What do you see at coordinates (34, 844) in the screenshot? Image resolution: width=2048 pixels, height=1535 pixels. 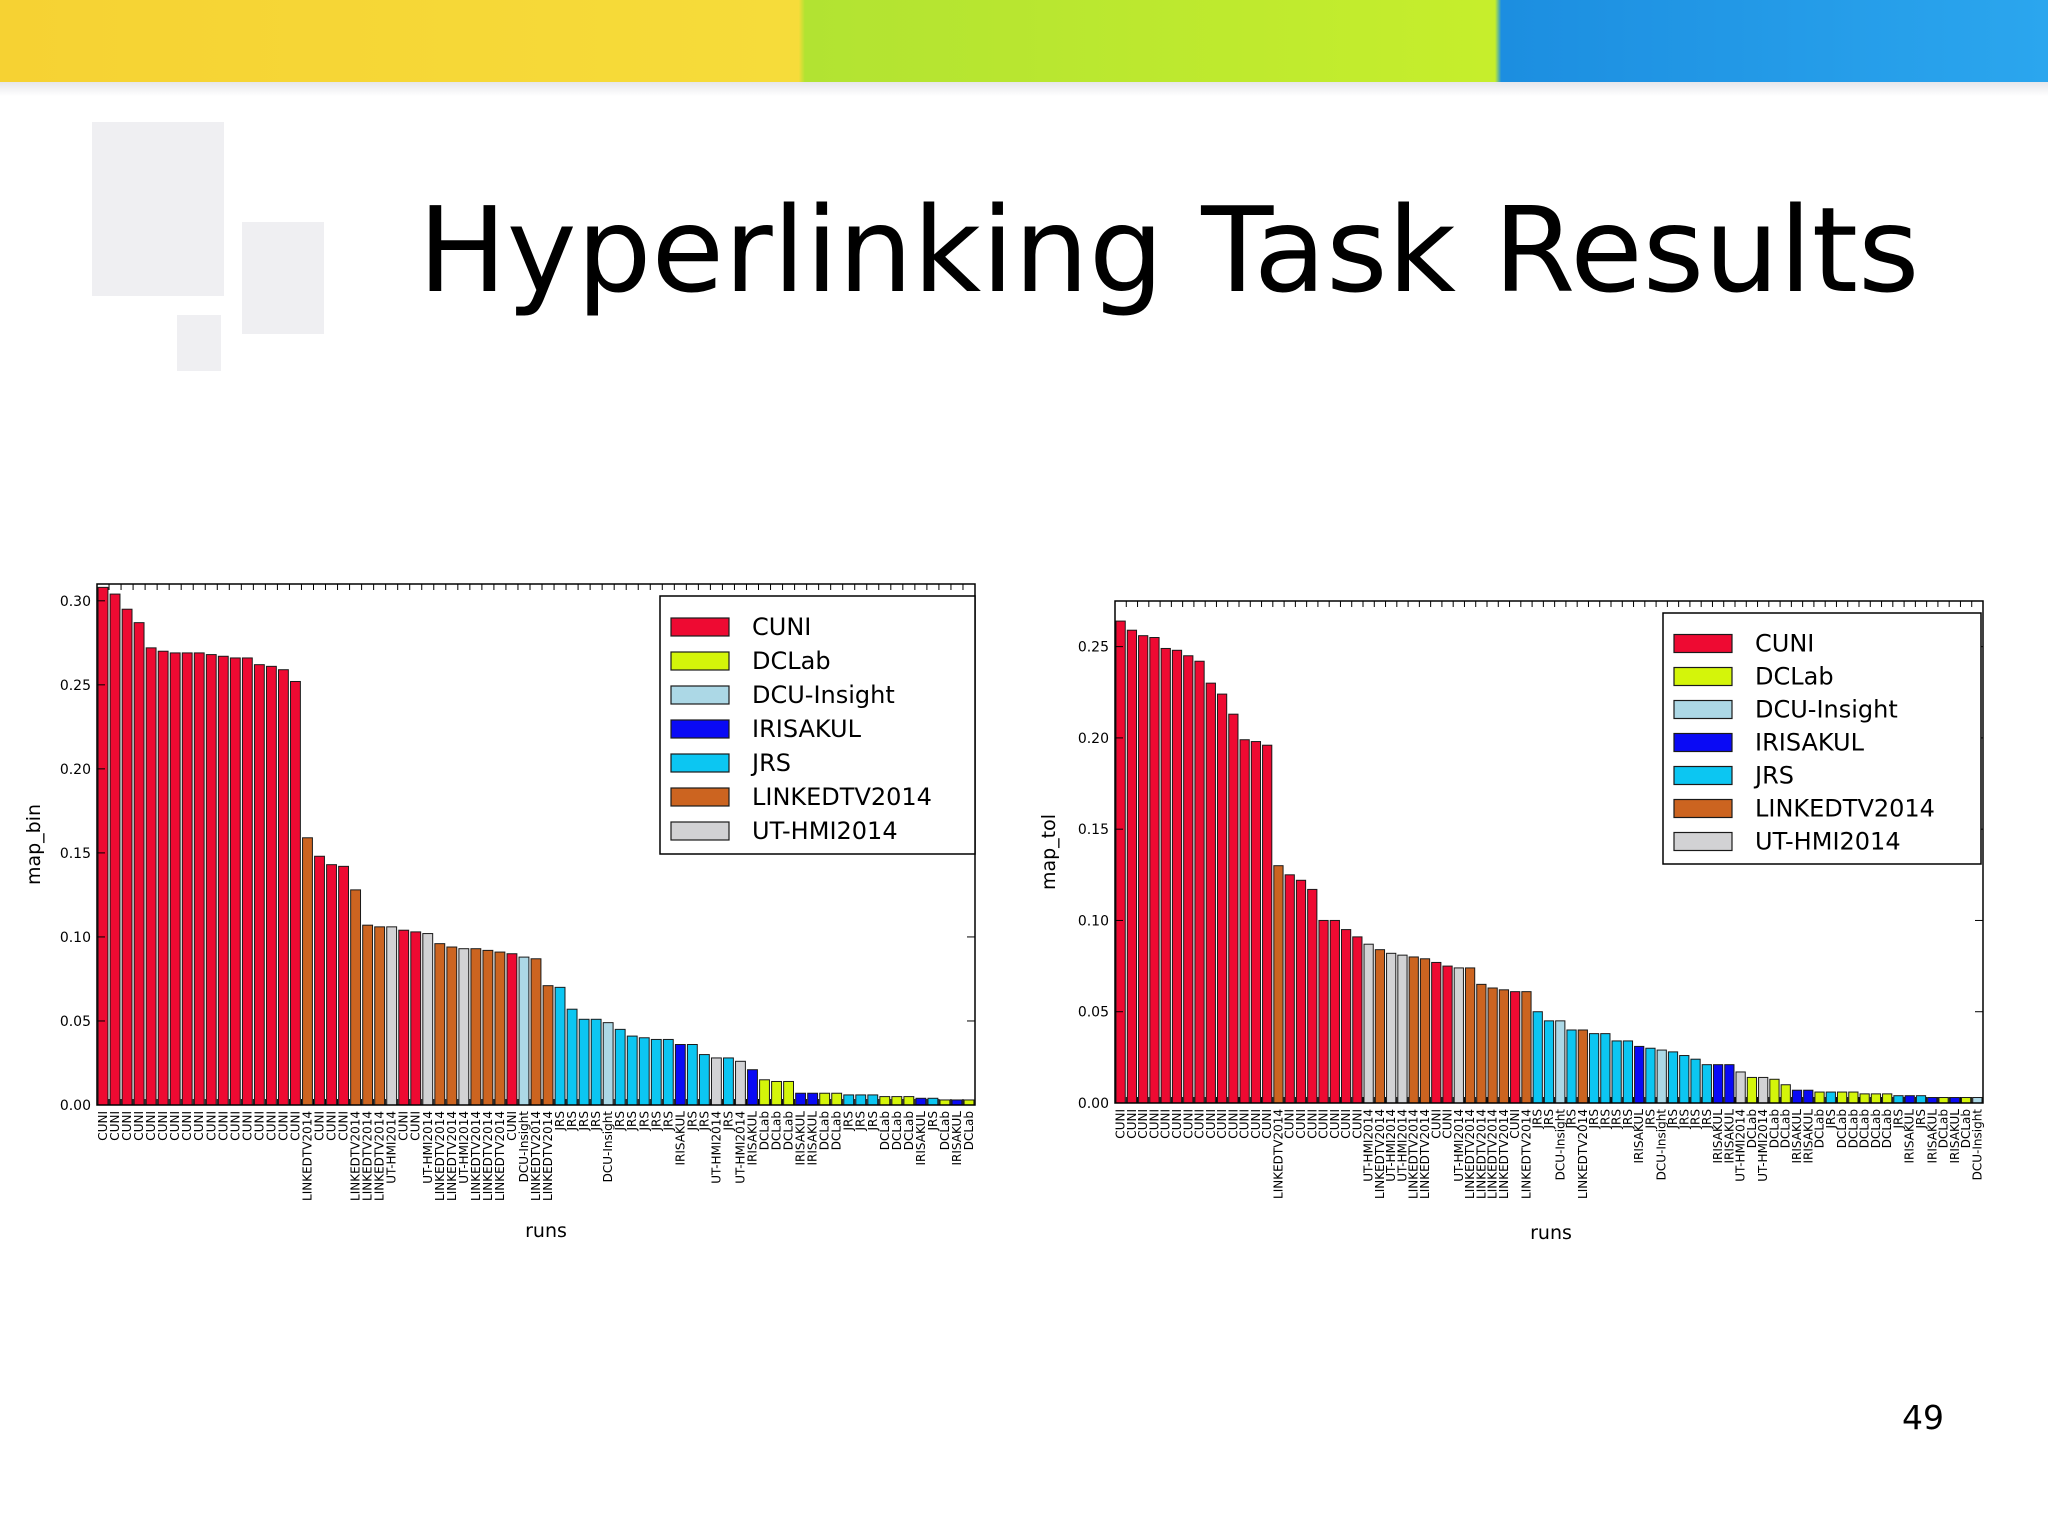 I see `y-axis-label: map_bin` at bounding box center [34, 844].